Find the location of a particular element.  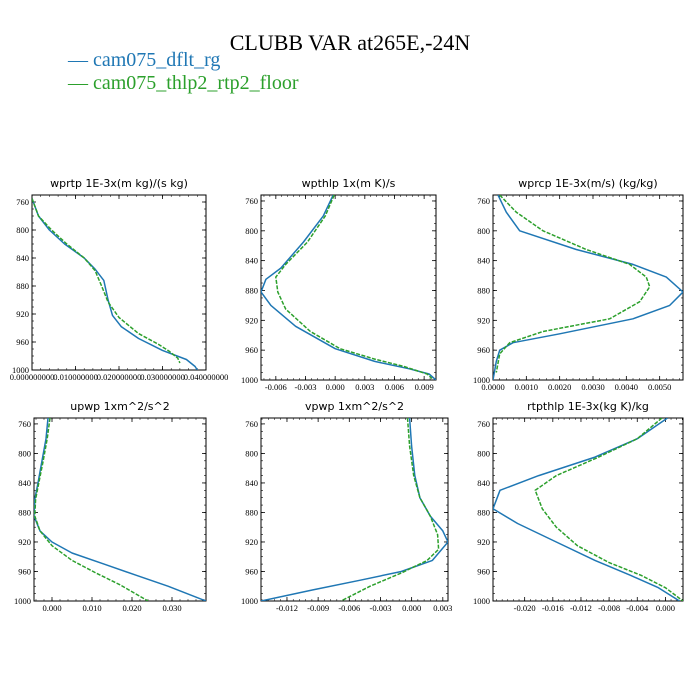

legend-line-dflt: — is located at coordinates (78, 60).